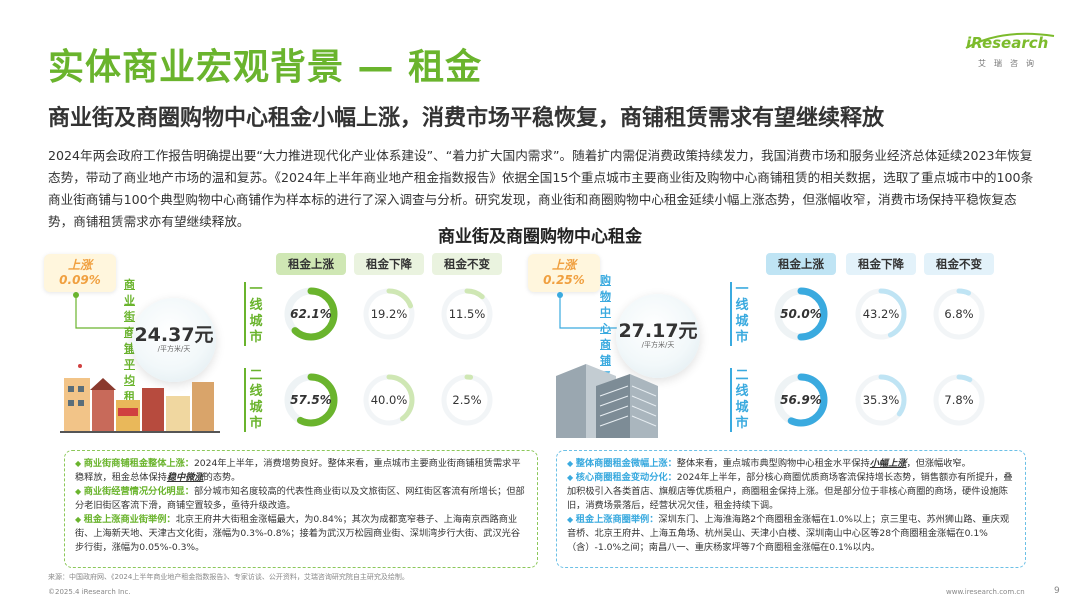  I want to click on left-col-head-rise: 租金上涨, so click(311, 264).